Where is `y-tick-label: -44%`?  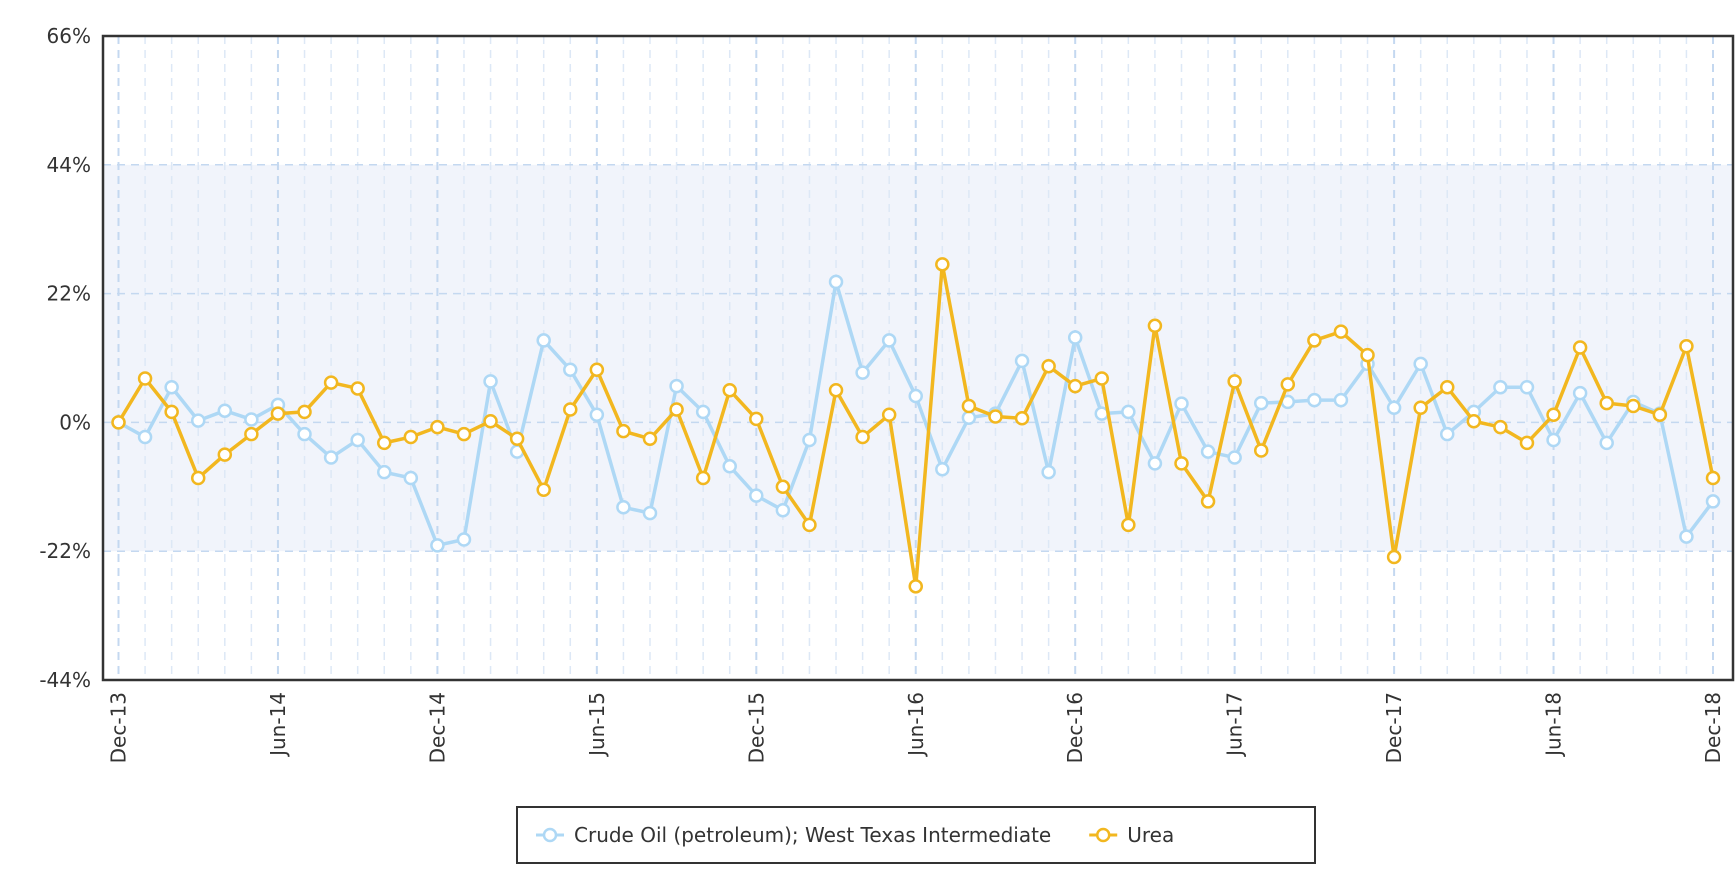 y-tick-label: -44% is located at coordinates (65, 680).